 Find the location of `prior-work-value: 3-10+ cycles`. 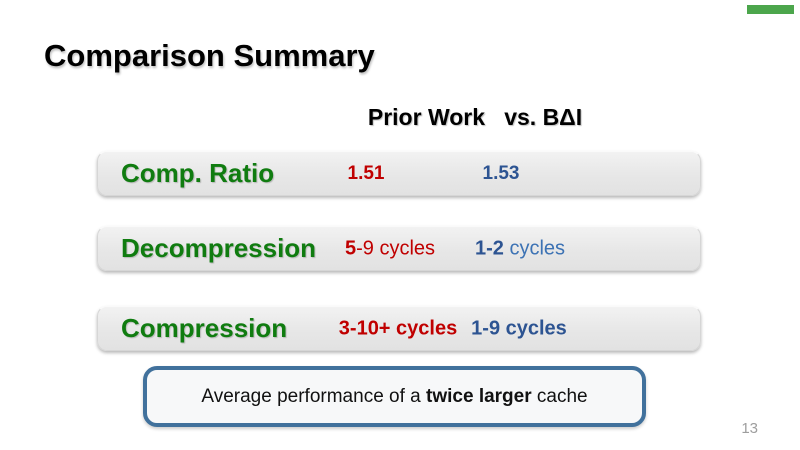

prior-work-value: 3-10+ cycles is located at coordinates (398, 328).